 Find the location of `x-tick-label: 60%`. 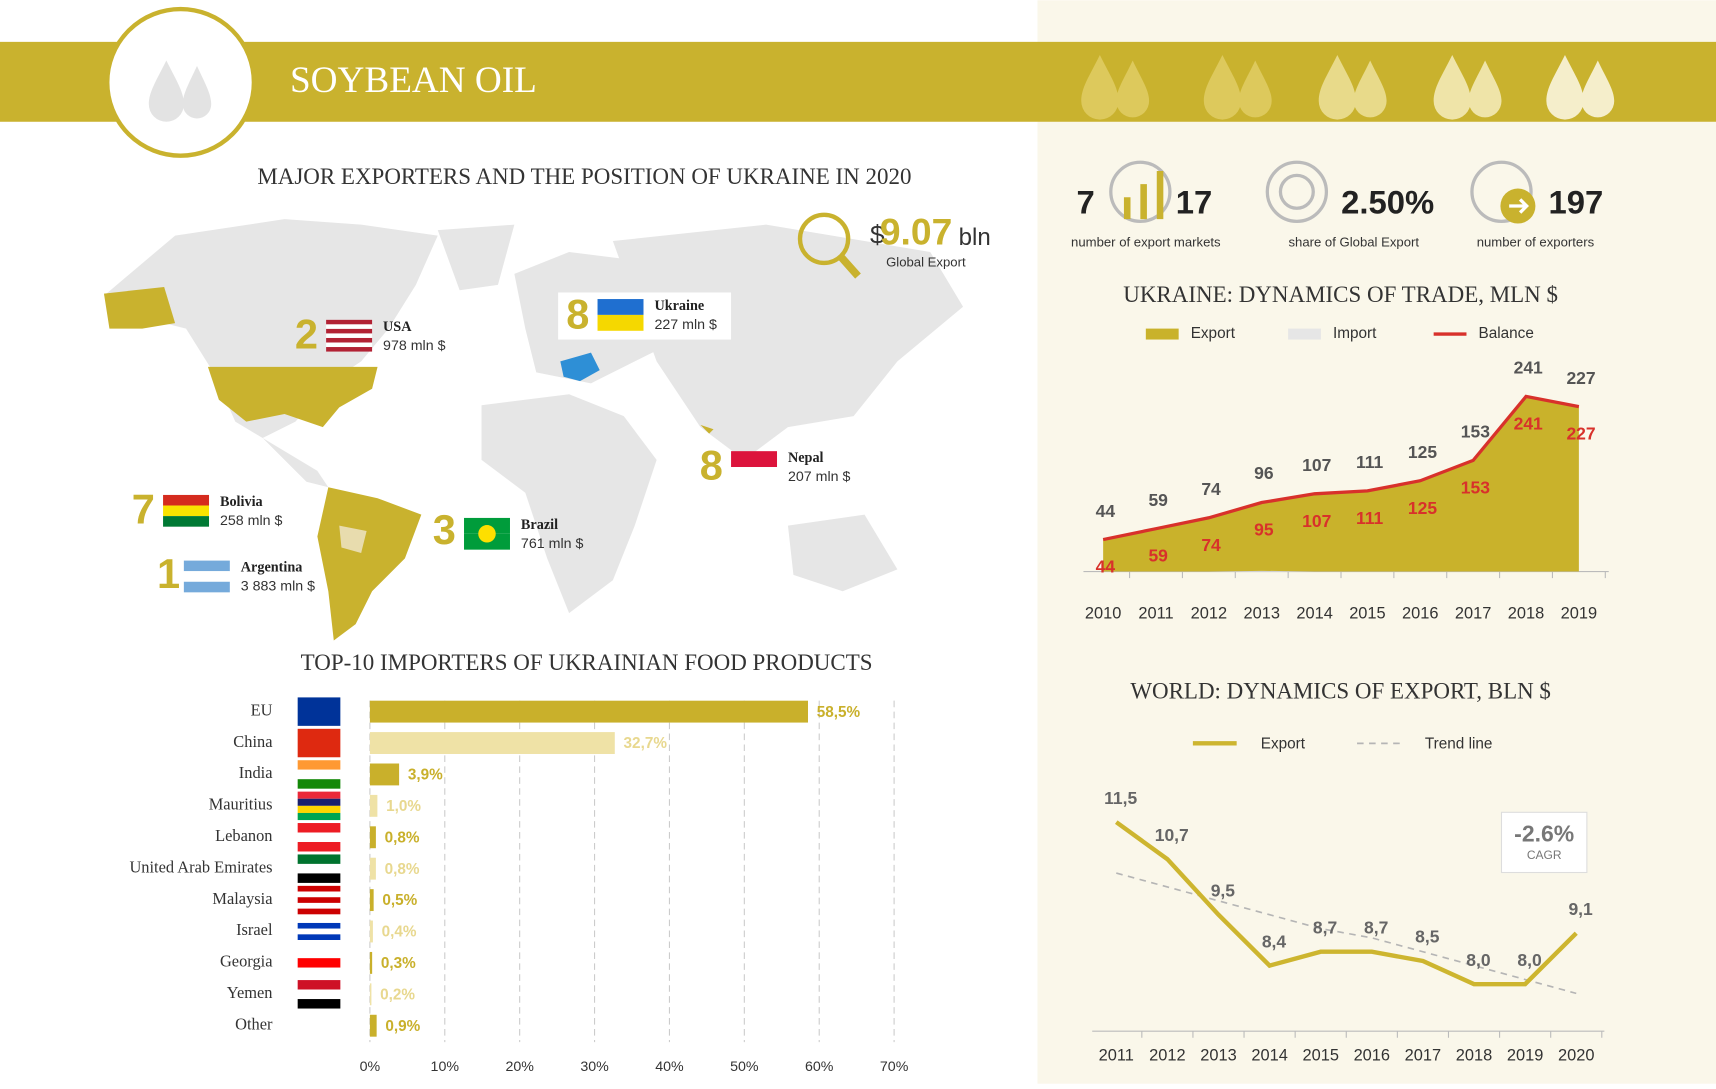

x-tick-label: 60% is located at coordinates (819, 1067).